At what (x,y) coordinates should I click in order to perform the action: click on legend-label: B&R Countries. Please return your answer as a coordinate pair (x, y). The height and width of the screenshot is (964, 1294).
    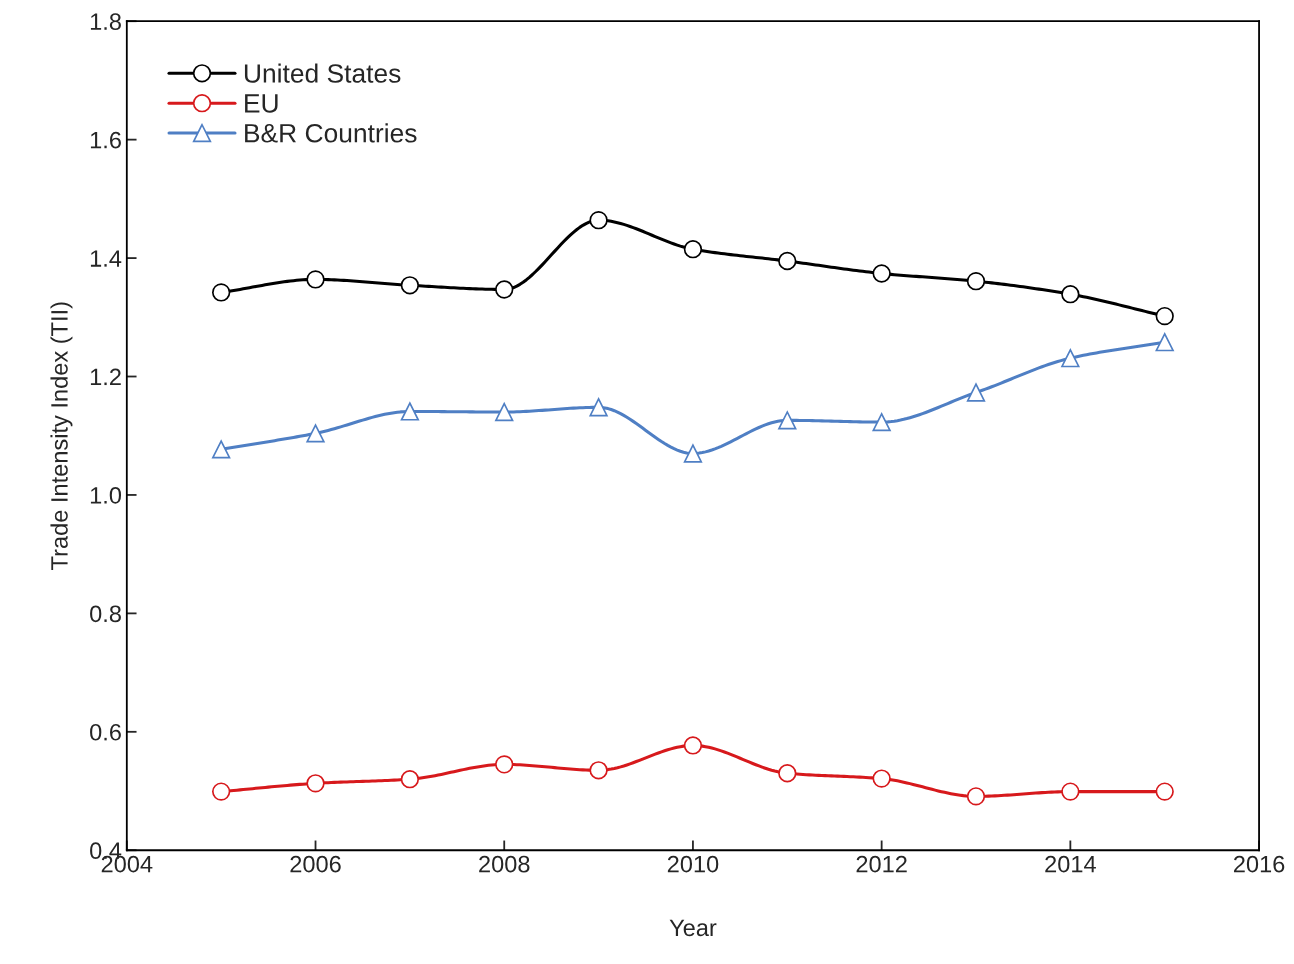
    Looking at the image, I should click on (331, 133).